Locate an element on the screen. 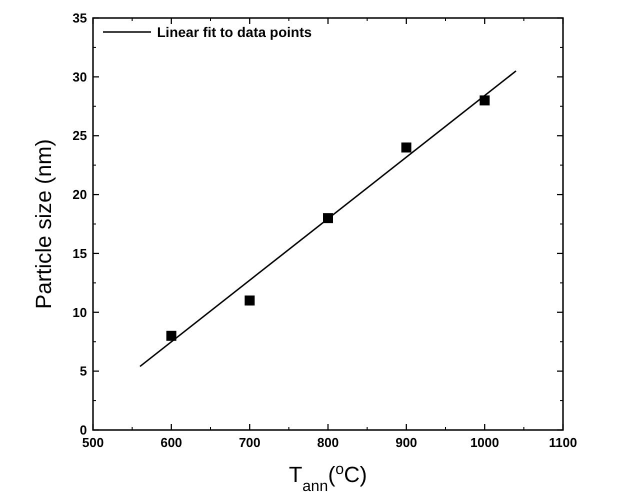 The width and height of the screenshot is (623, 502). y-tick-label: 0 is located at coordinates (83, 430).